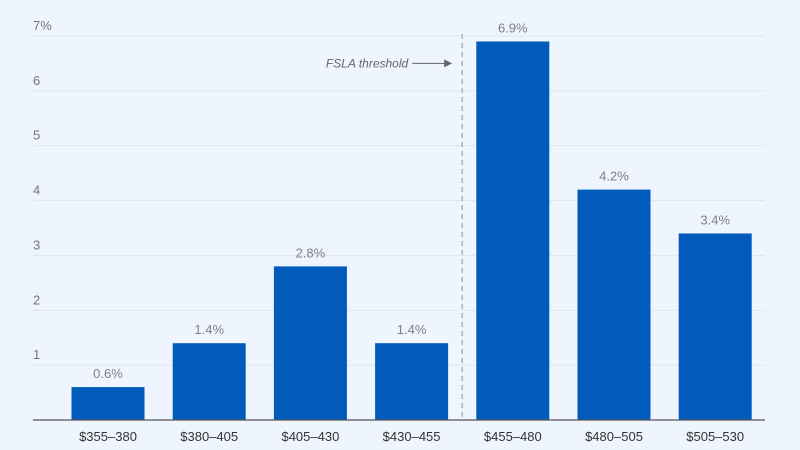  Describe the element at coordinates (367, 63) in the screenshot. I see `threshold-annotation: FSLA threshold` at that location.